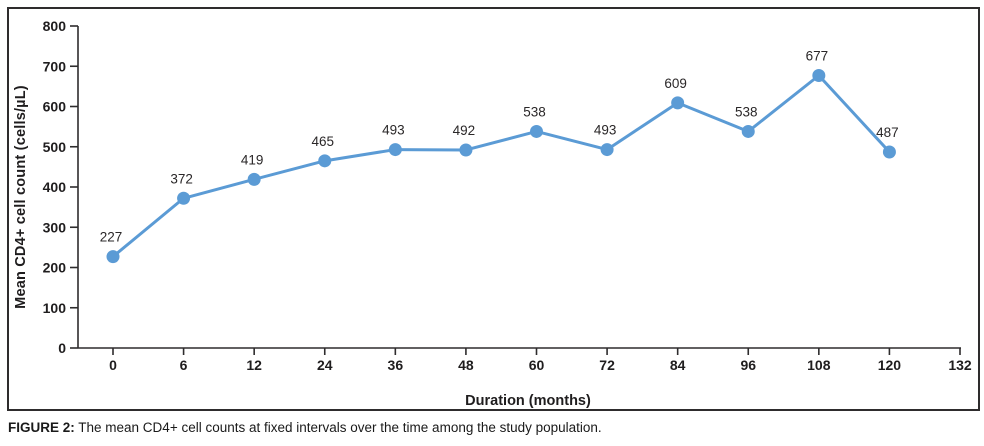 The width and height of the screenshot is (984, 446). Describe the element at coordinates (537, 365) in the screenshot. I see `x-tick-label: 60` at that location.